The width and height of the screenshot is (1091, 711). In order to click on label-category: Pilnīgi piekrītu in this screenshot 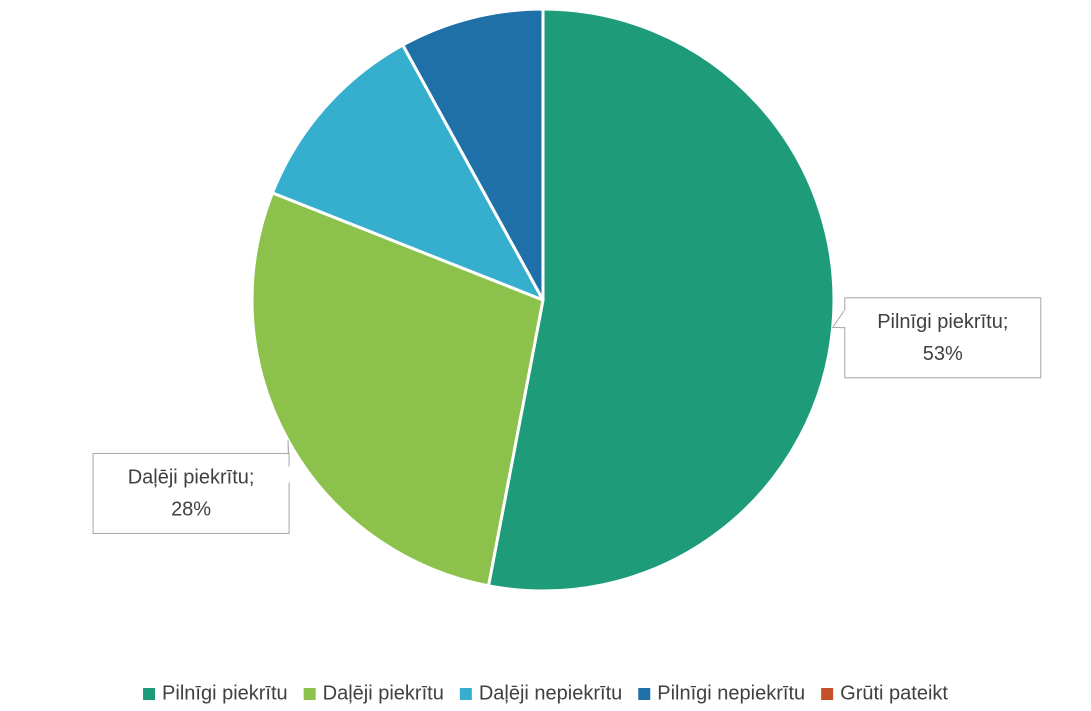, I will do `click(940, 322)`.